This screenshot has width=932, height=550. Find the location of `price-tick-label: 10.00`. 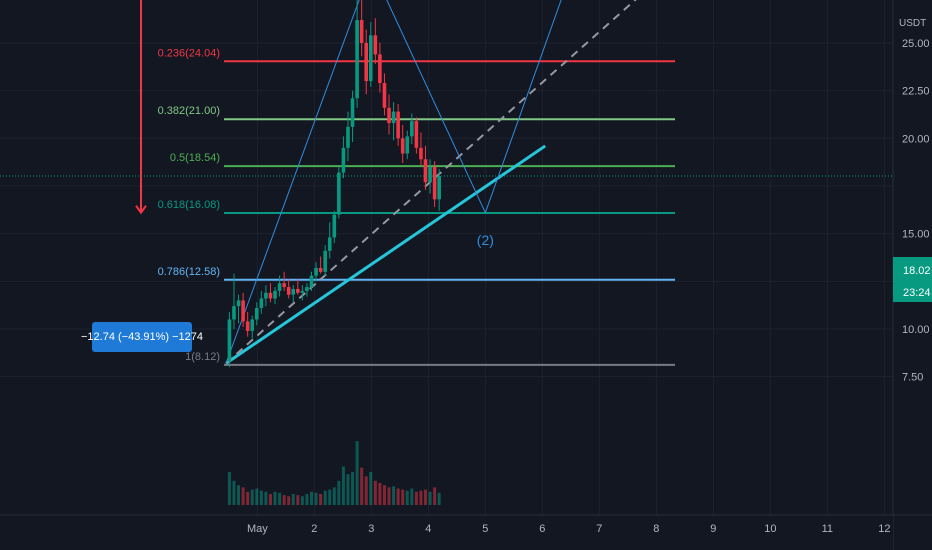

price-tick-label: 10.00 is located at coordinates (916, 330).